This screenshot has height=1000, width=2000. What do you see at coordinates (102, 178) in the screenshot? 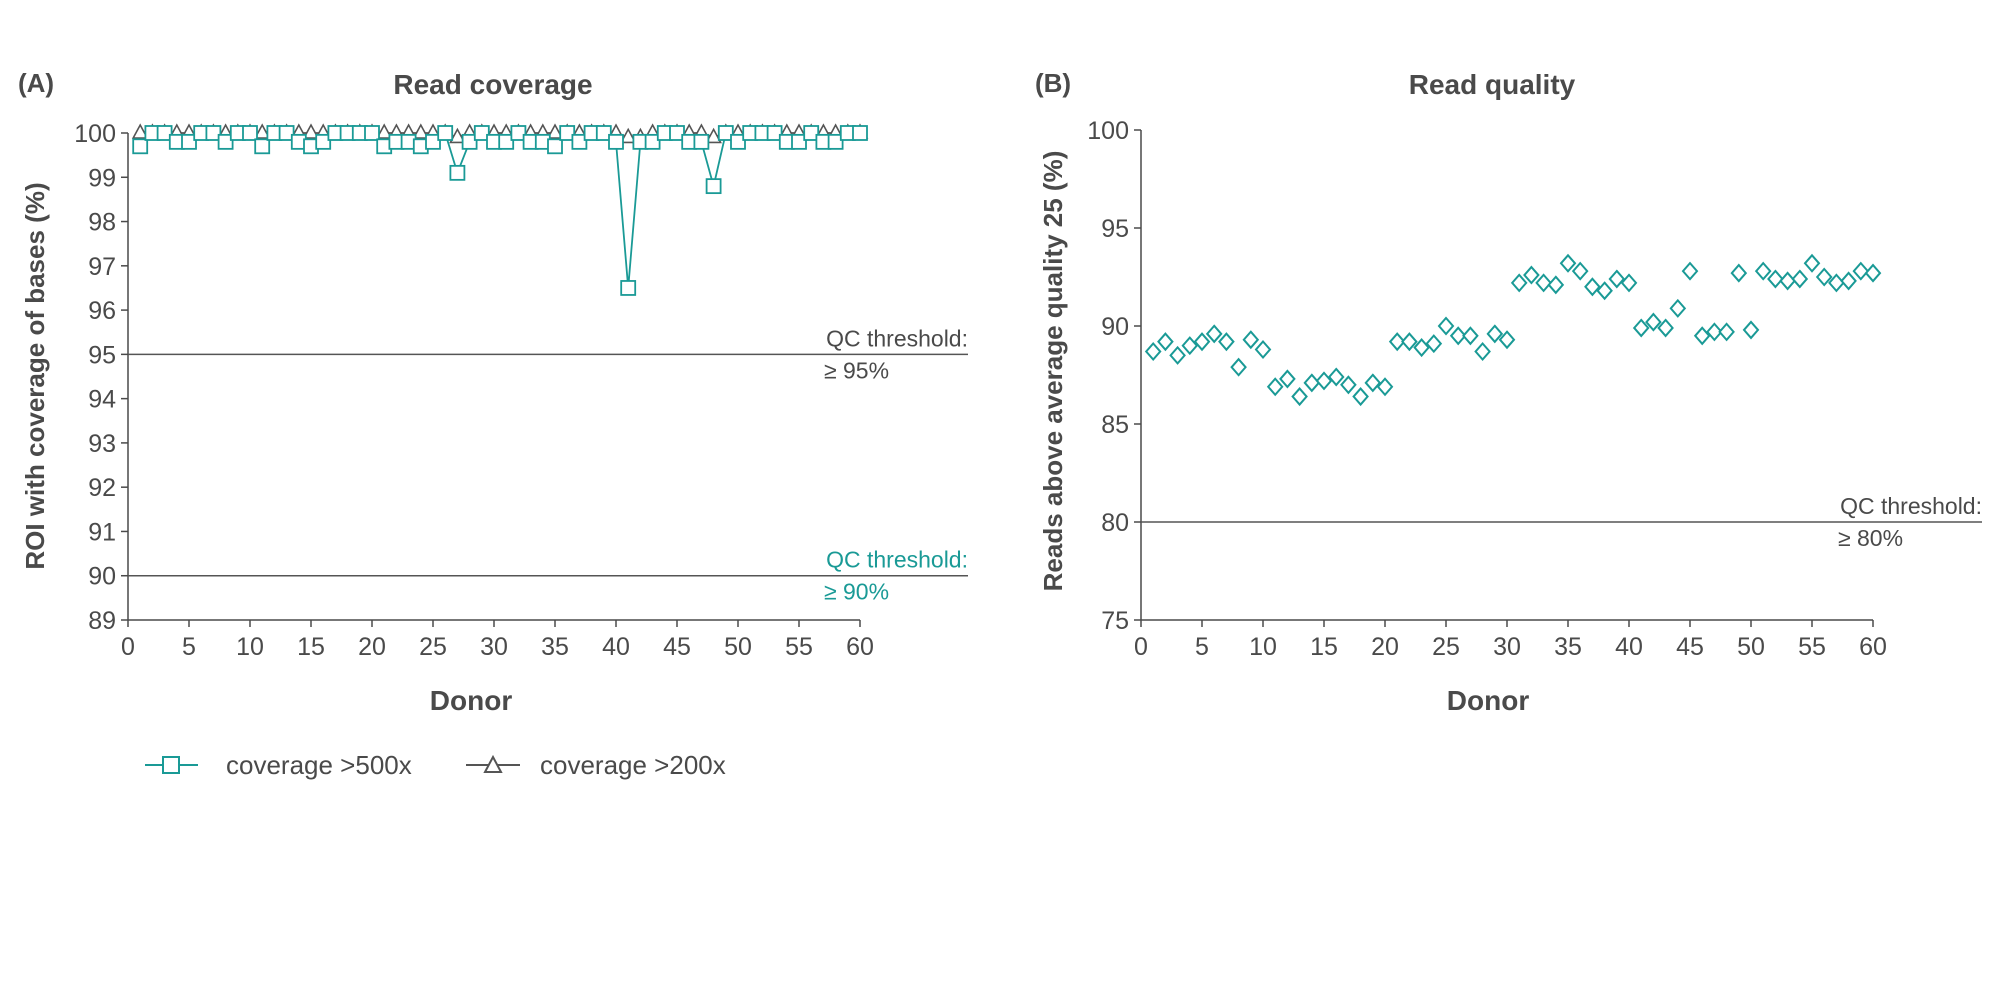
I see `y-tick-label: 99` at bounding box center [102, 178].